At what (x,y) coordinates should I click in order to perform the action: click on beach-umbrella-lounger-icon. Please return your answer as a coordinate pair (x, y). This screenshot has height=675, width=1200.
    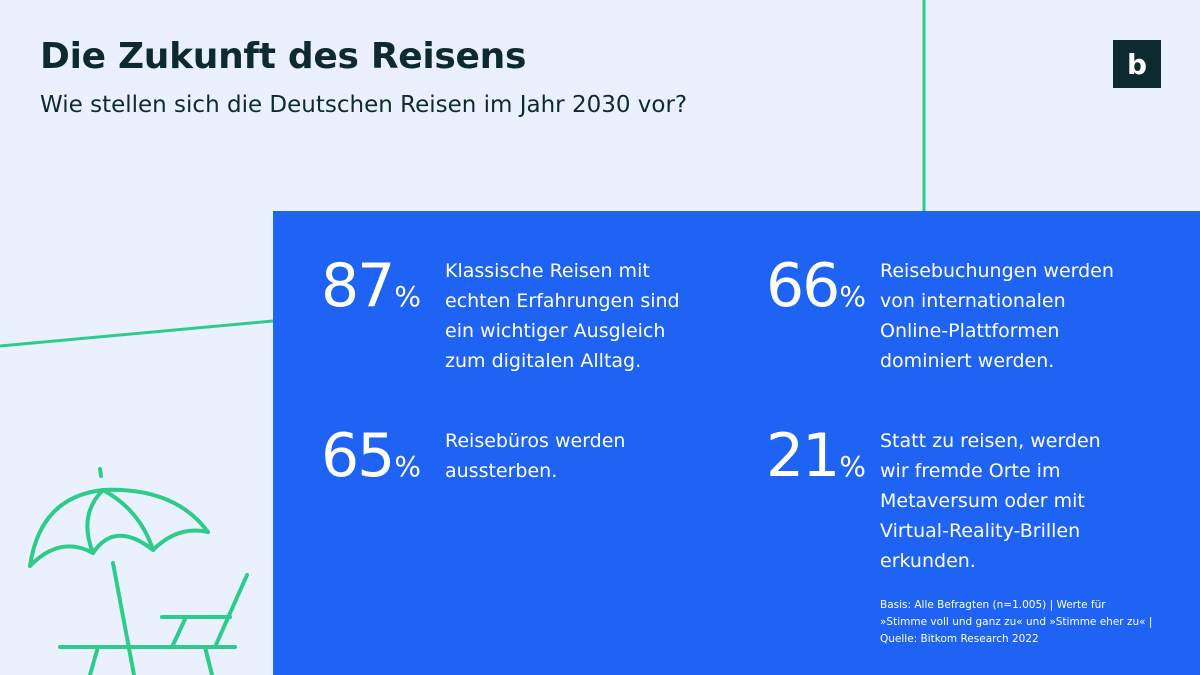
    Looking at the image, I should click on (138, 571).